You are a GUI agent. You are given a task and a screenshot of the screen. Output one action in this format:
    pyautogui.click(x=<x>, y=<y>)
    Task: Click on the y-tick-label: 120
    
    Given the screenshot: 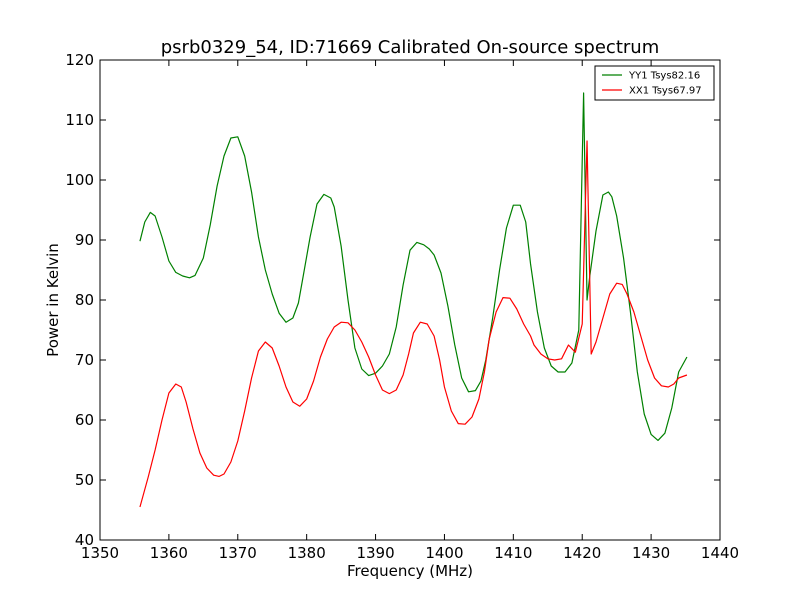 What is the action you would take?
    pyautogui.click(x=79, y=60)
    